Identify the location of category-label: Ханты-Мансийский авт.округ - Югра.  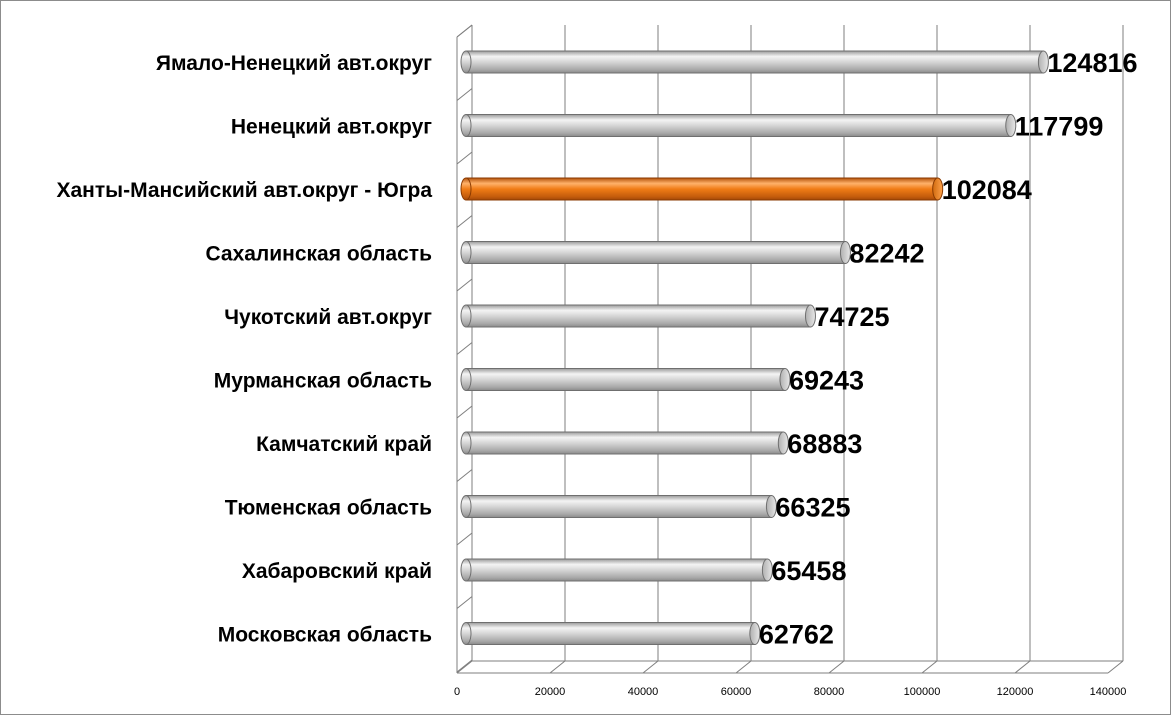
(244, 190).